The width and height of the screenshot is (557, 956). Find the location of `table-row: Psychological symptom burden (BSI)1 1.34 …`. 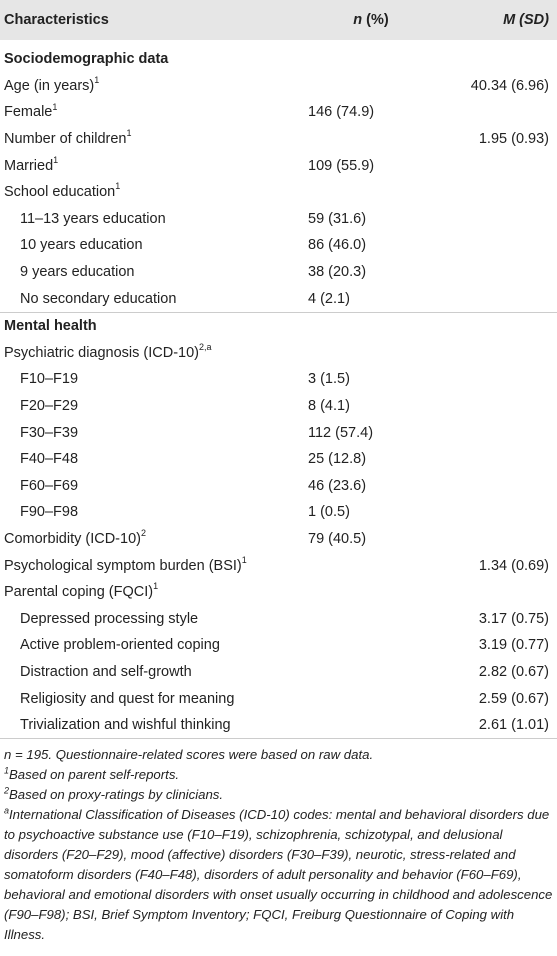

table-row: Psychological symptom burden (BSI)1 1.34 … is located at coordinates (278, 565).